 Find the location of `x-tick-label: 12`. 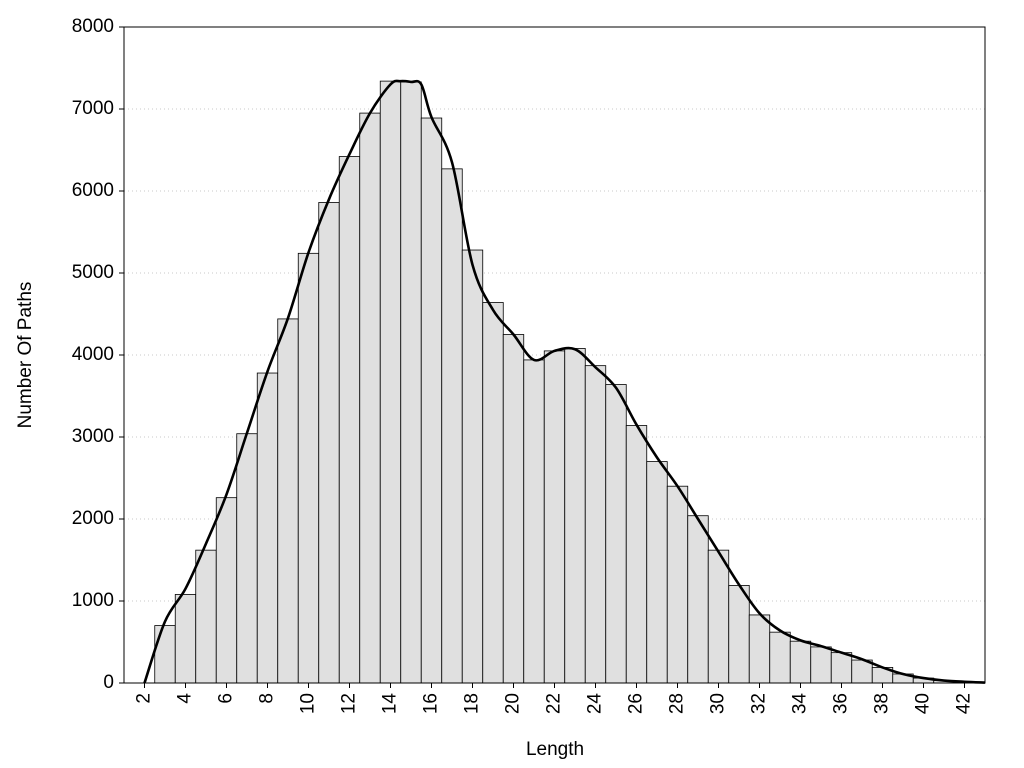

x-tick-label: 12 is located at coordinates (349, 703).